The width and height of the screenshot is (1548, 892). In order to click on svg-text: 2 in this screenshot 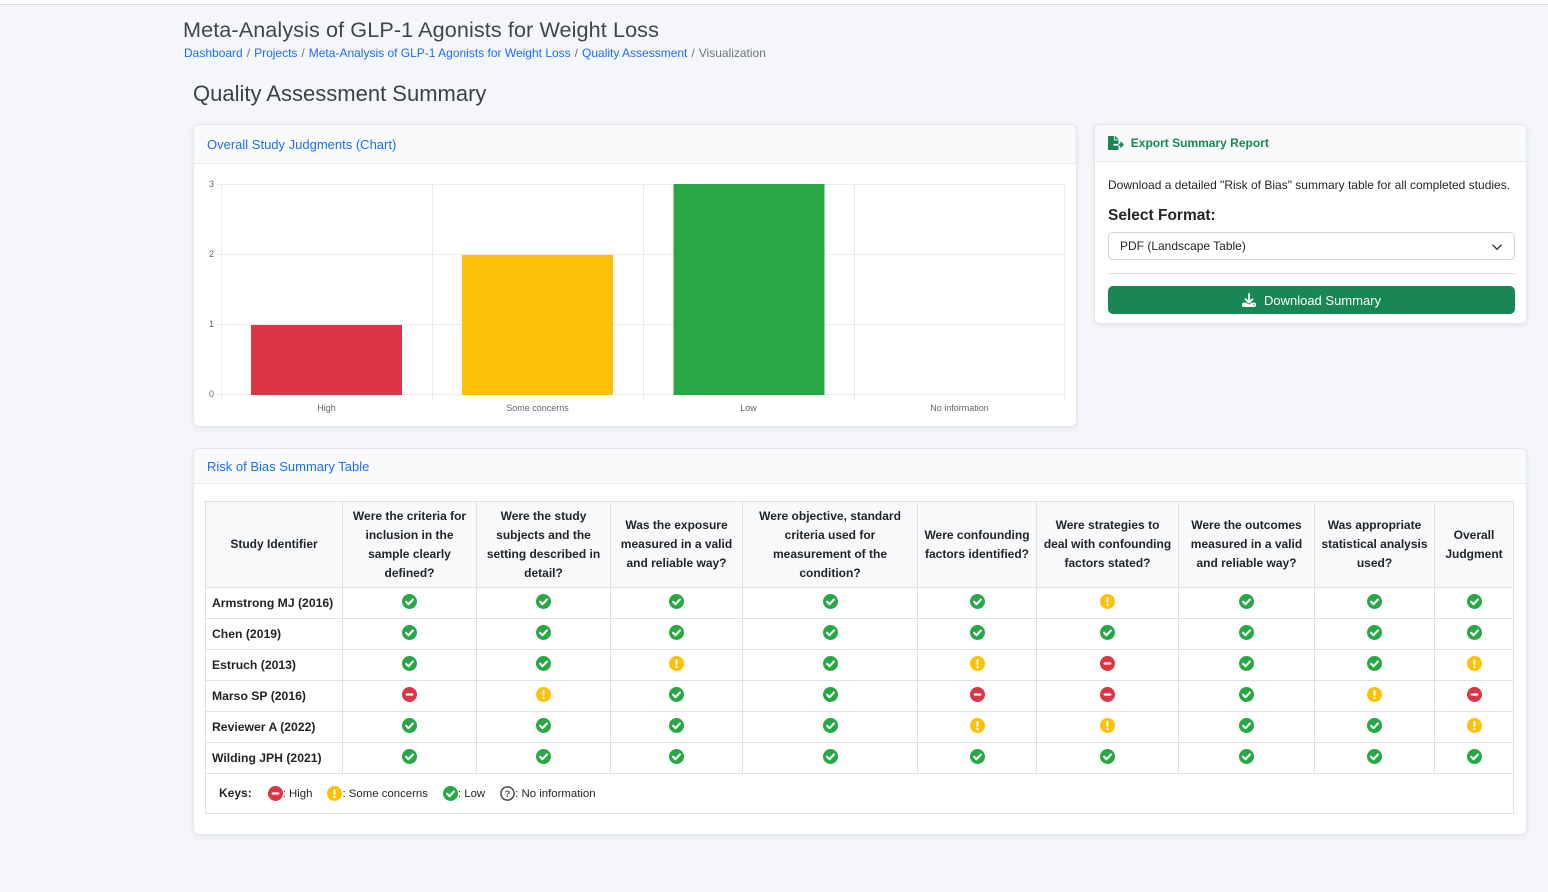, I will do `click(211, 254)`.